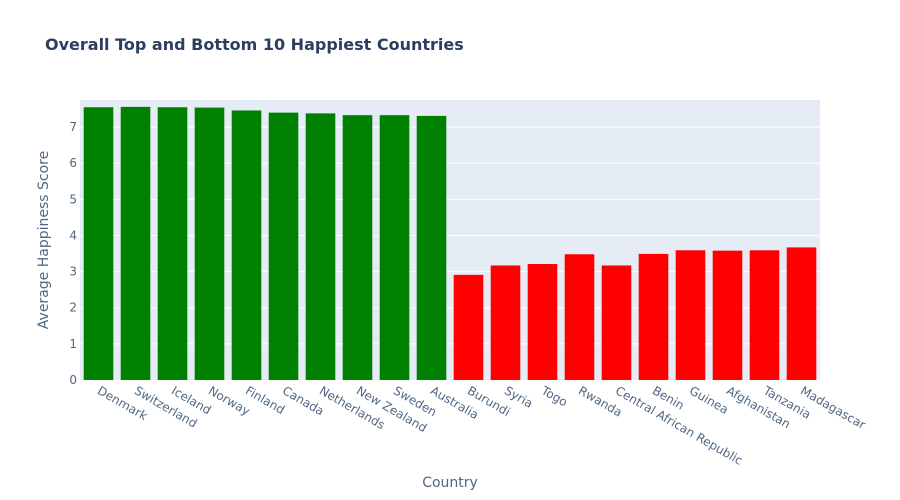 This screenshot has height=500, width=900. Describe the element at coordinates (709, 399) in the screenshot. I see `x-tick-label: Guinea` at that location.